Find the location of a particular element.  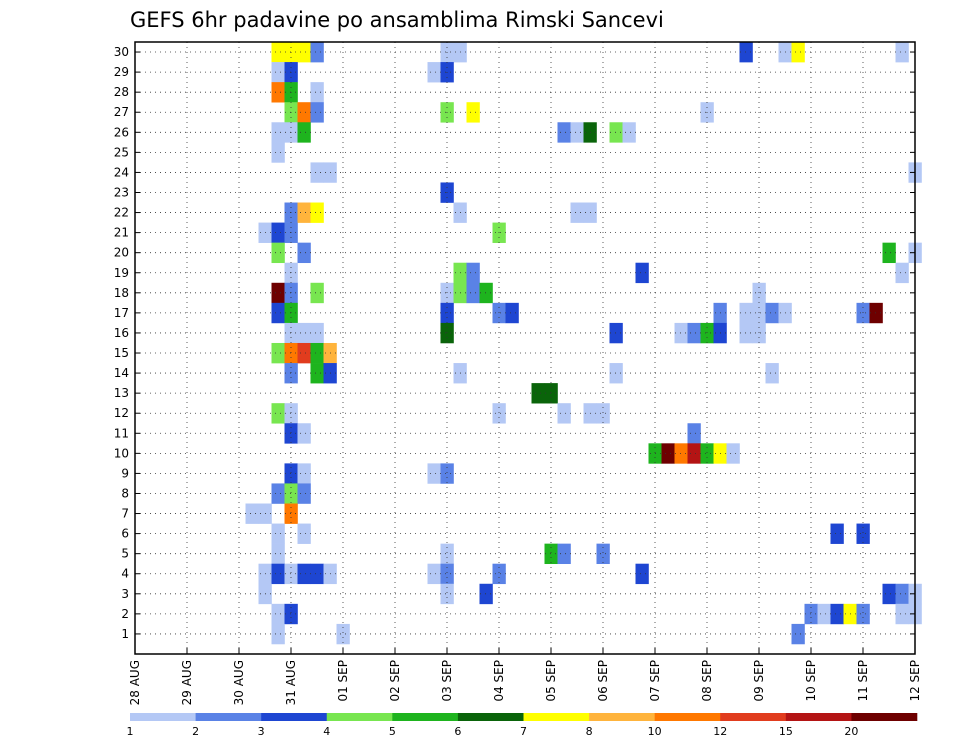

y-tick-label: 1 is located at coordinates (125, 634).